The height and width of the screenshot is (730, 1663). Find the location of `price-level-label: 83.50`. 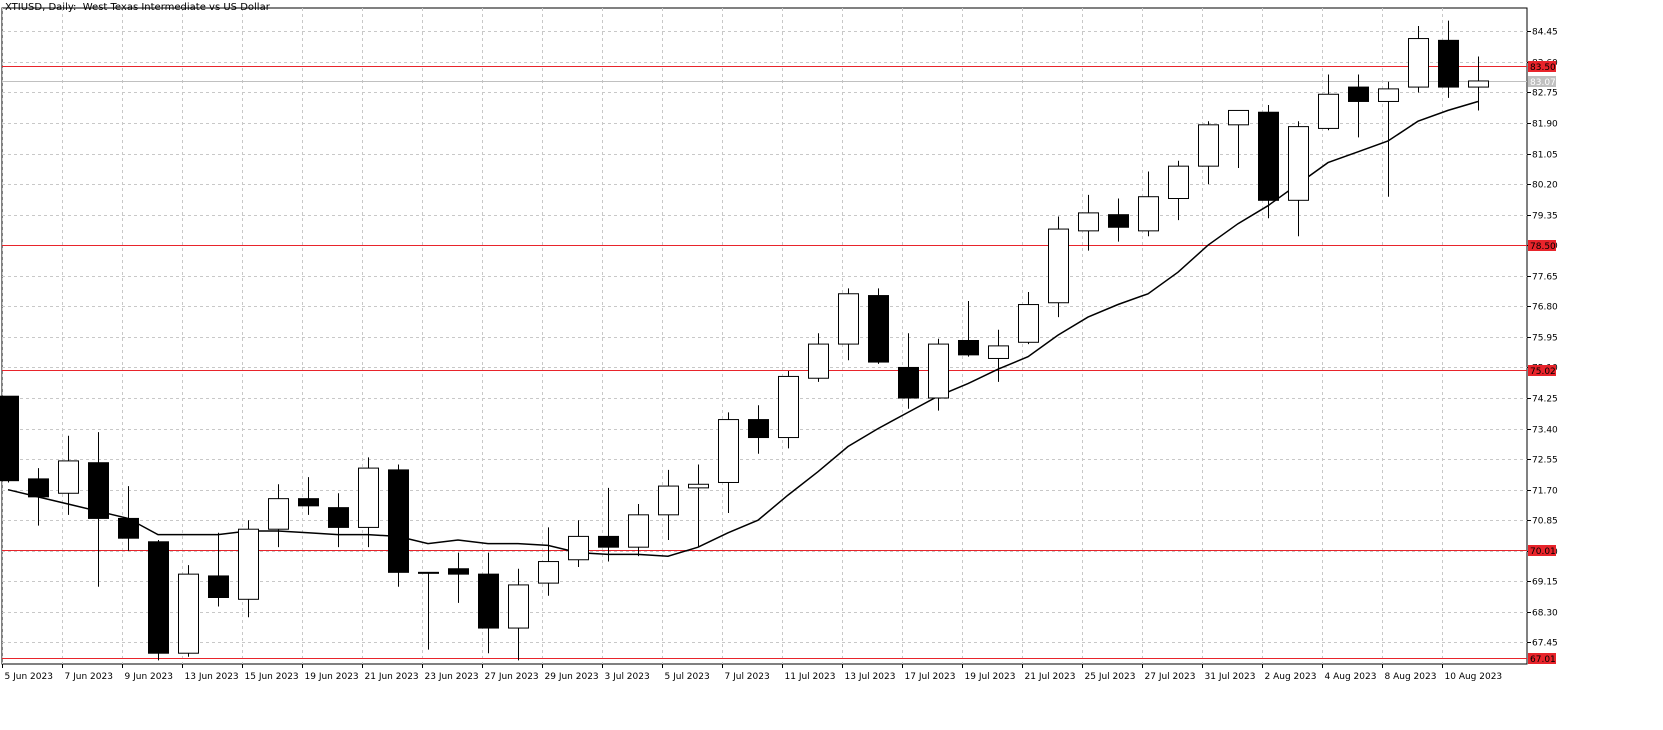

price-level-label: 83.50 is located at coordinates (1543, 68).